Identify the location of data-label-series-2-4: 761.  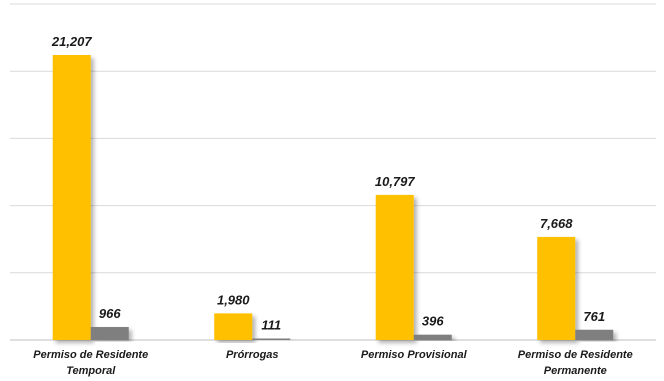
(594, 316).